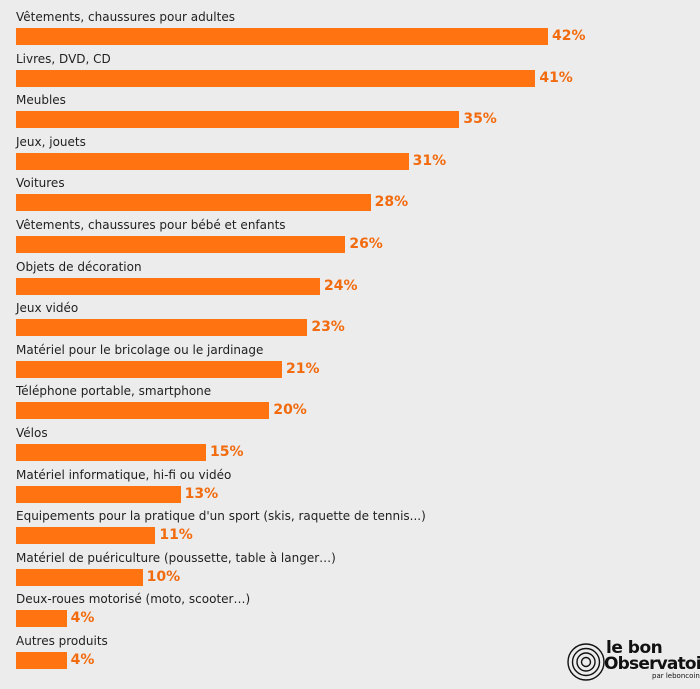 The width and height of the screenshot is (700, 689). Describe the element at coordinates (176, 535) in the screenshot. I see `value-label: 11%` at that location.